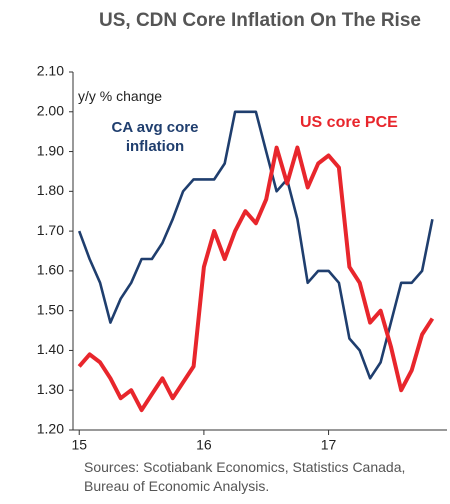  Describe the element at coordinates (50, 150) in the screenshot. I see `y-tick-label: 1.90` at that location.